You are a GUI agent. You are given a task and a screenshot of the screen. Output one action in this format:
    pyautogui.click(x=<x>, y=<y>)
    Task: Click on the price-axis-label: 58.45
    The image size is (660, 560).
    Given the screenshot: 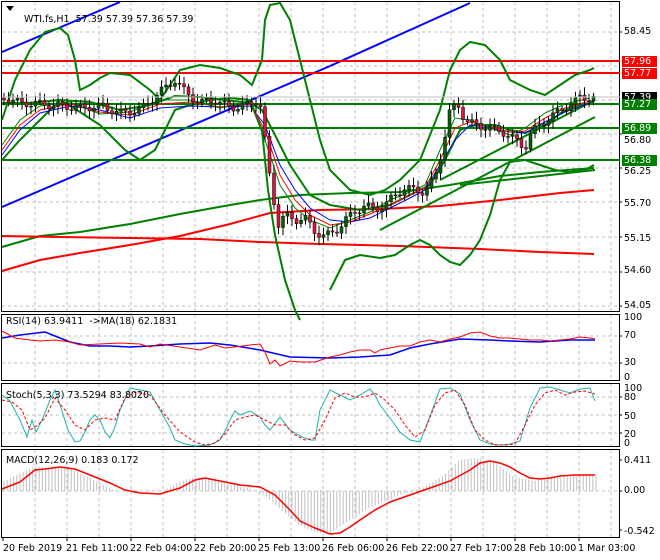 What is the action you would take?
    pyautogui.click(x=638, y=31)
    